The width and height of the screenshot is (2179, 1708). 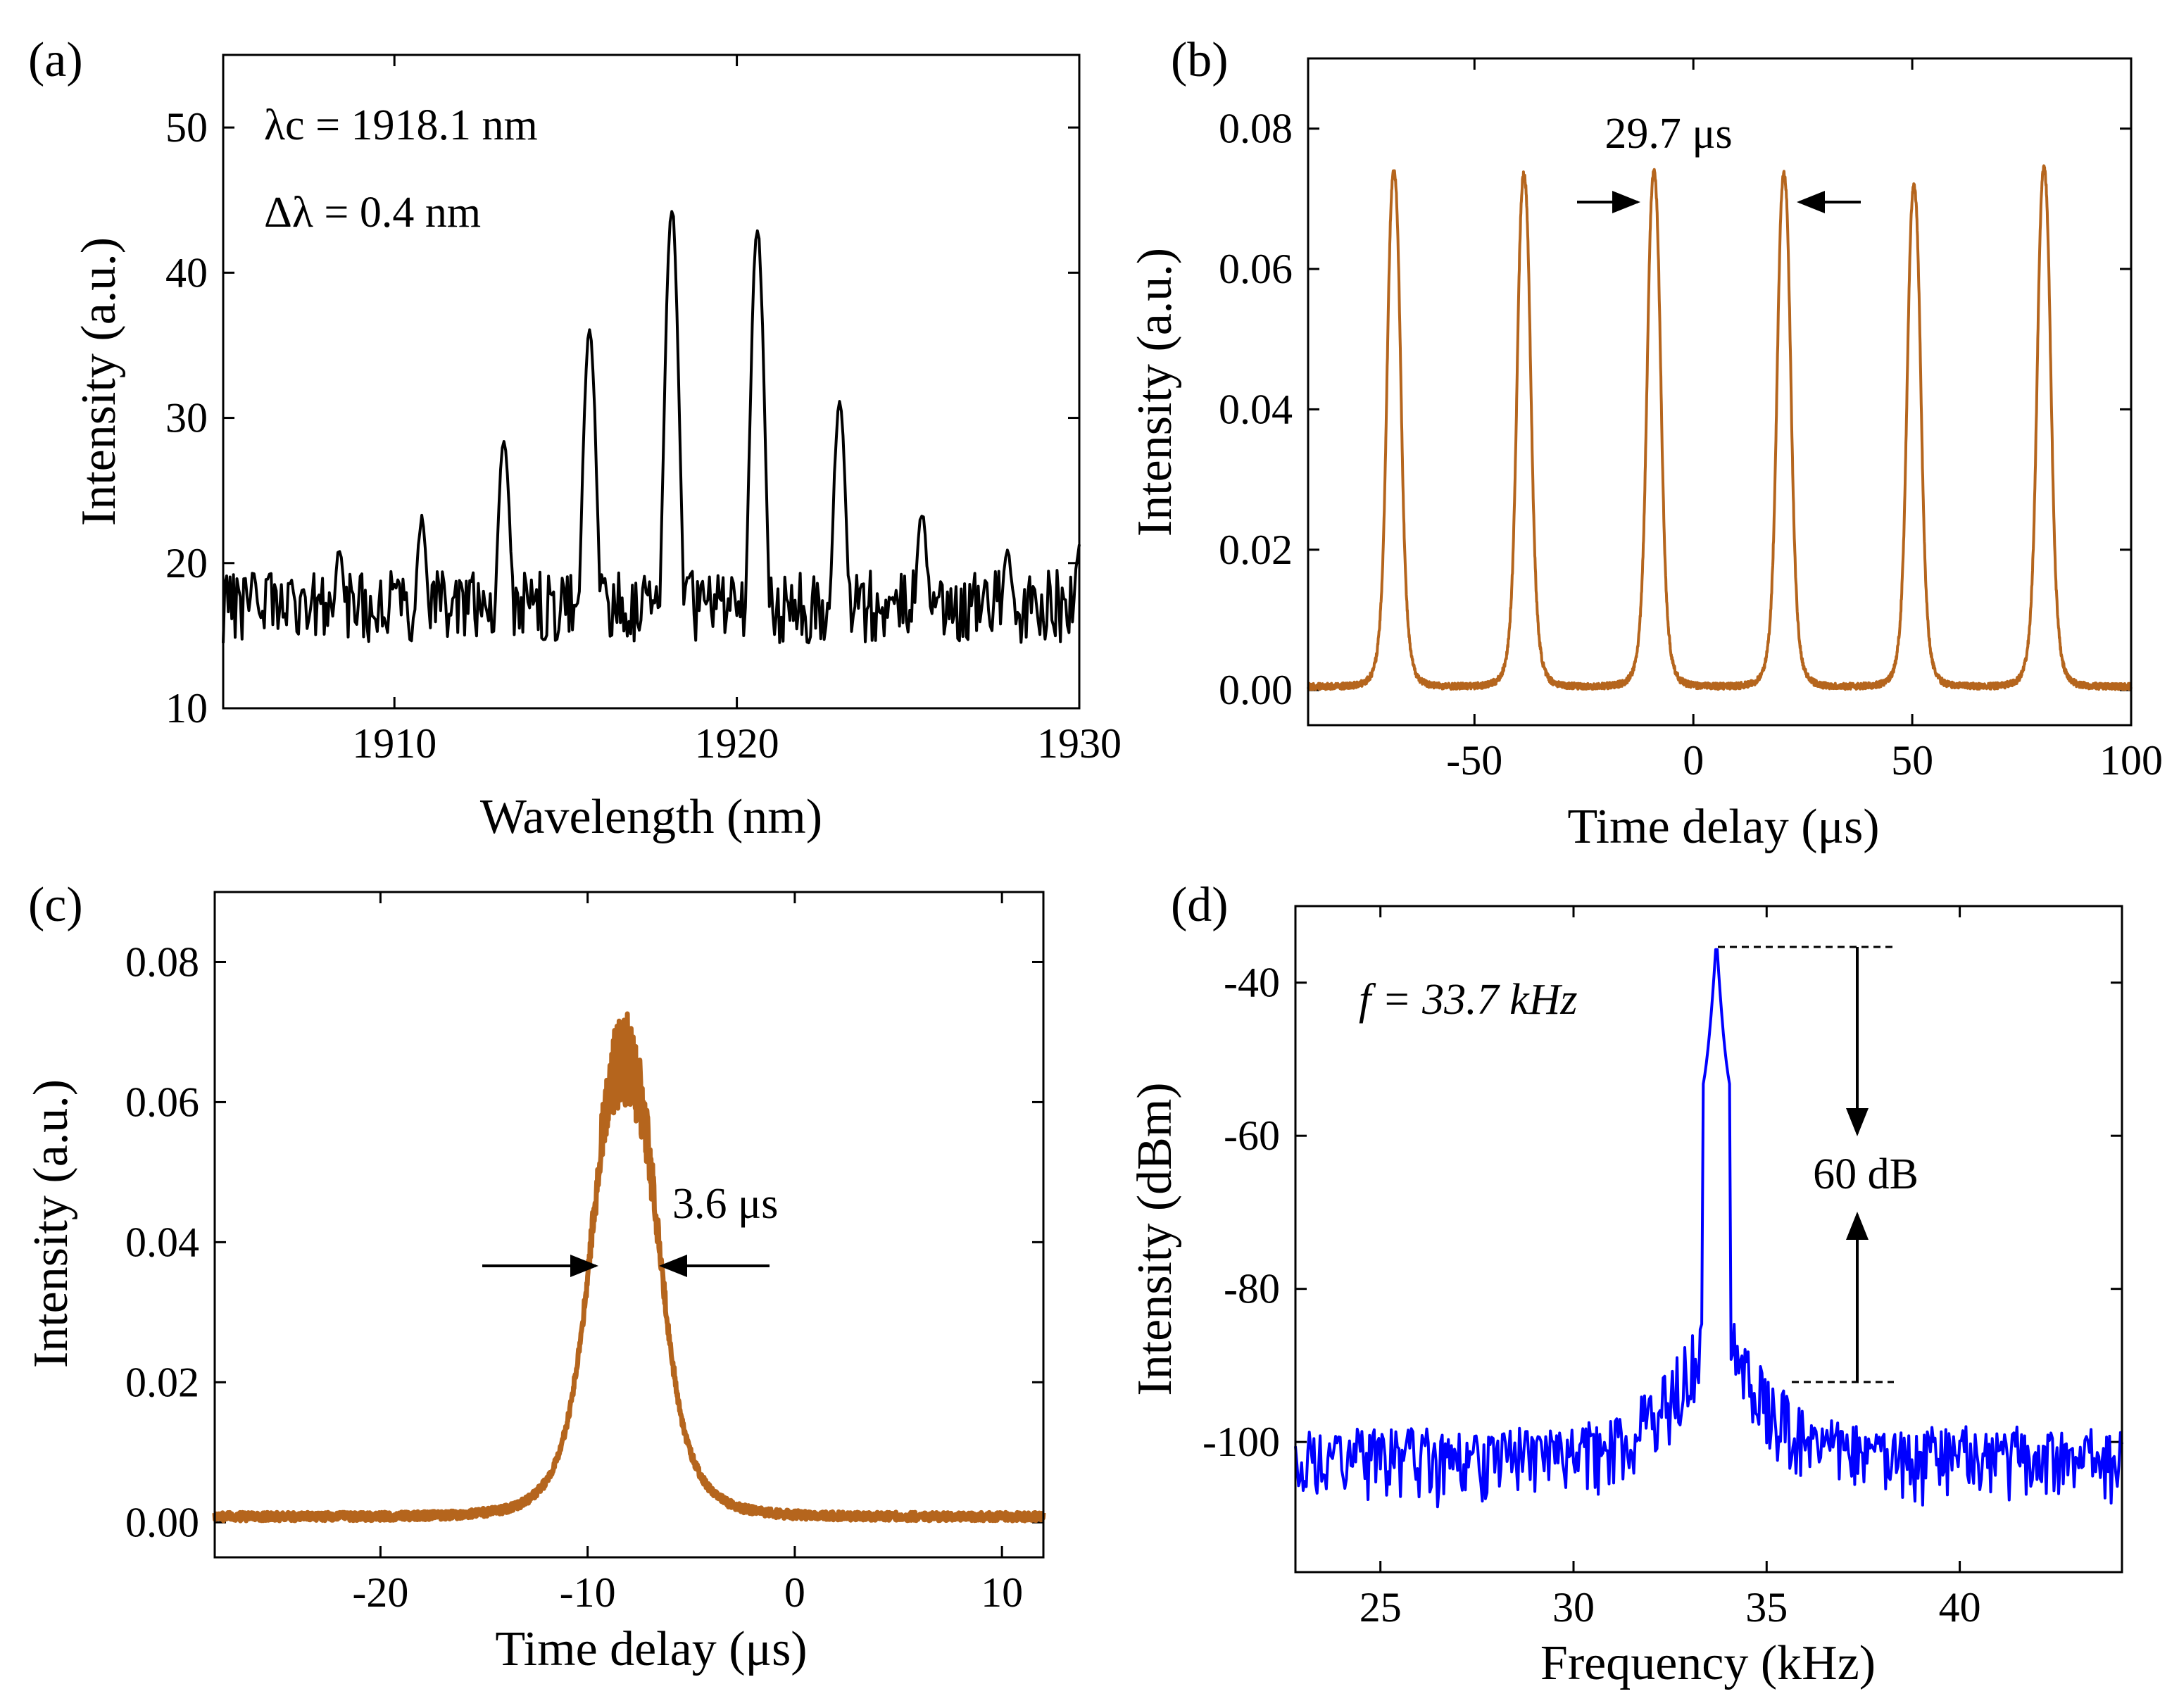 I want to click on panel-c-marks, so click(x=629, y=1267).